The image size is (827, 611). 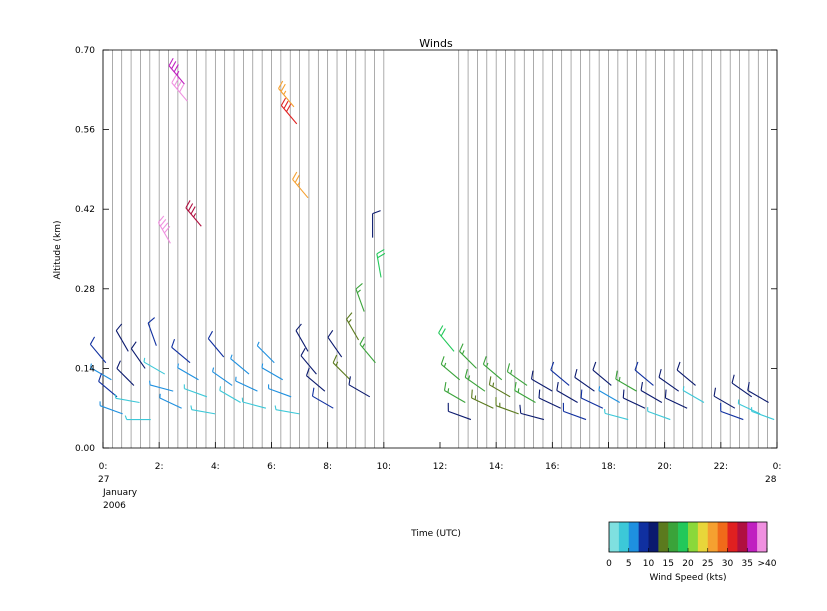 I want to click on y-tick-label: 0.56, so click(x=85, y=131).